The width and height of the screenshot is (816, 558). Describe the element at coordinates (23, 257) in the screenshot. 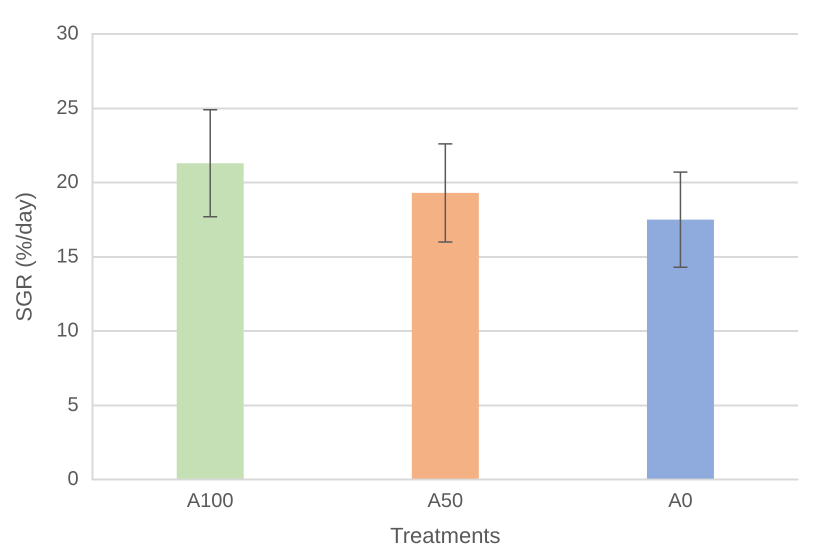

I see `y-axis-title: SGR (%/day)` at that location.